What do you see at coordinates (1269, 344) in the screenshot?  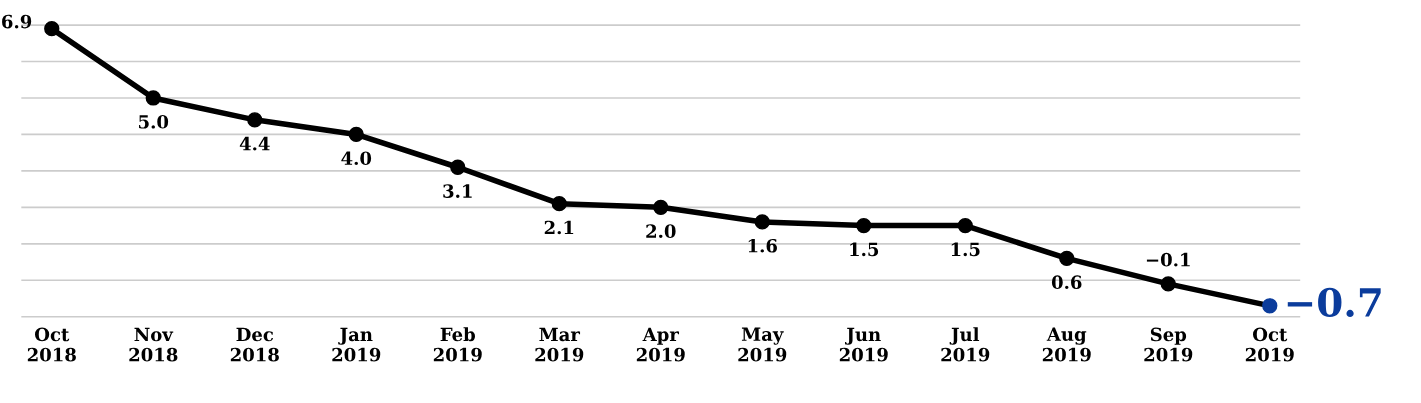 I see `x-tick-label: Oct 2019` at bounding box center [1269, 344].